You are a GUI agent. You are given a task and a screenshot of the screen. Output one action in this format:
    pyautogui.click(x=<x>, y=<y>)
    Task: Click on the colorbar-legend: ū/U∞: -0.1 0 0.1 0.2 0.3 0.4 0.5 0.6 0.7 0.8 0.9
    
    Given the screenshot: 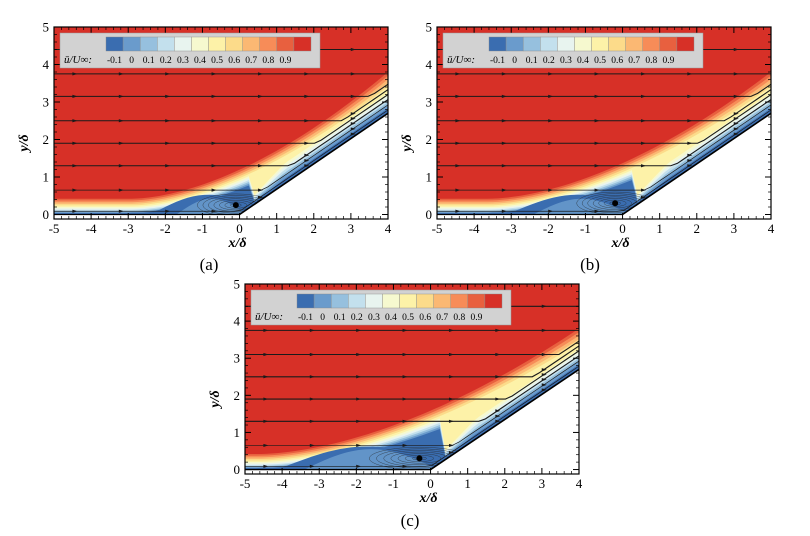 What is the action you would take?
    pyautogui.click(x=190, y=50)
    